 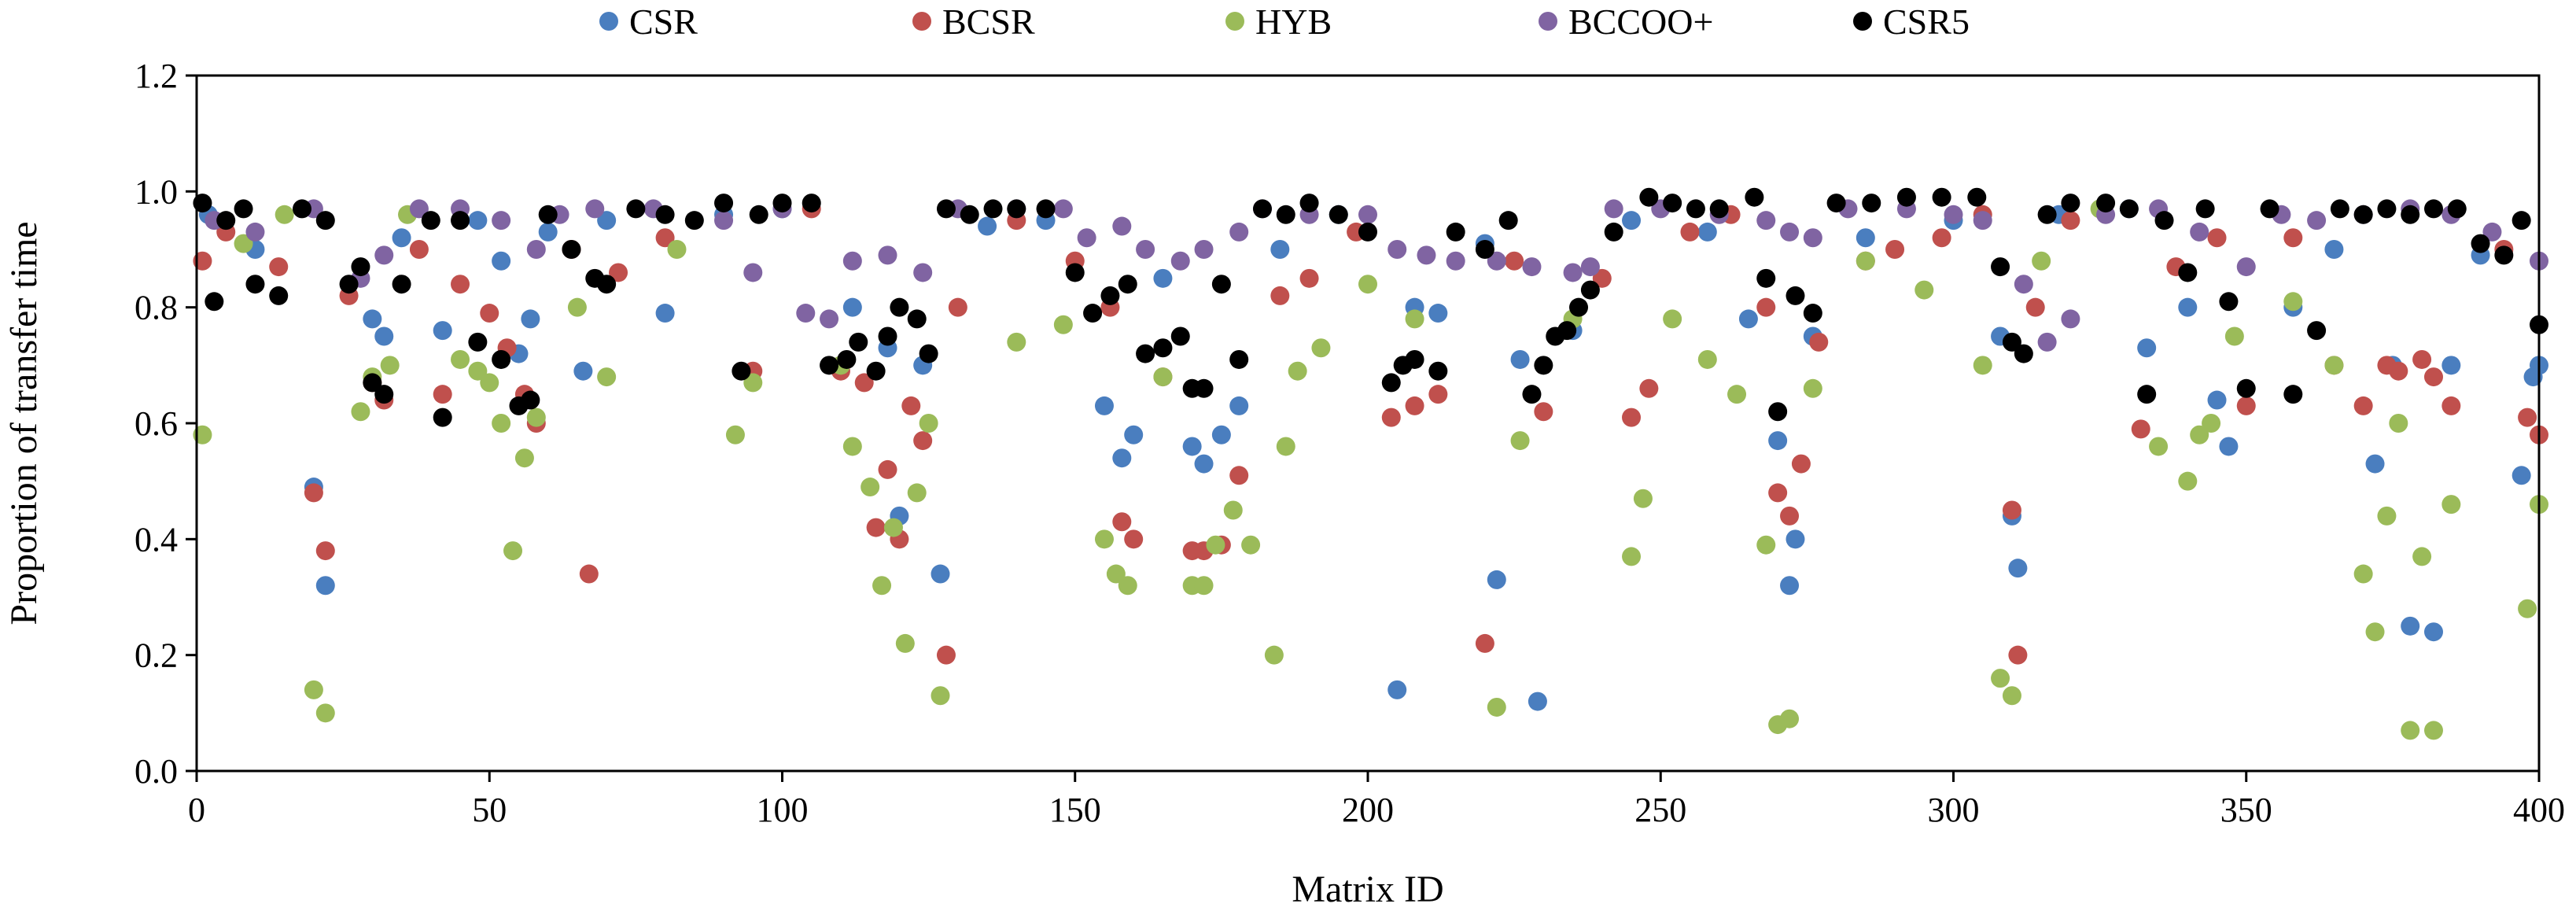 I want to click on x-tick-label: 0, so click(x=196, y=810).